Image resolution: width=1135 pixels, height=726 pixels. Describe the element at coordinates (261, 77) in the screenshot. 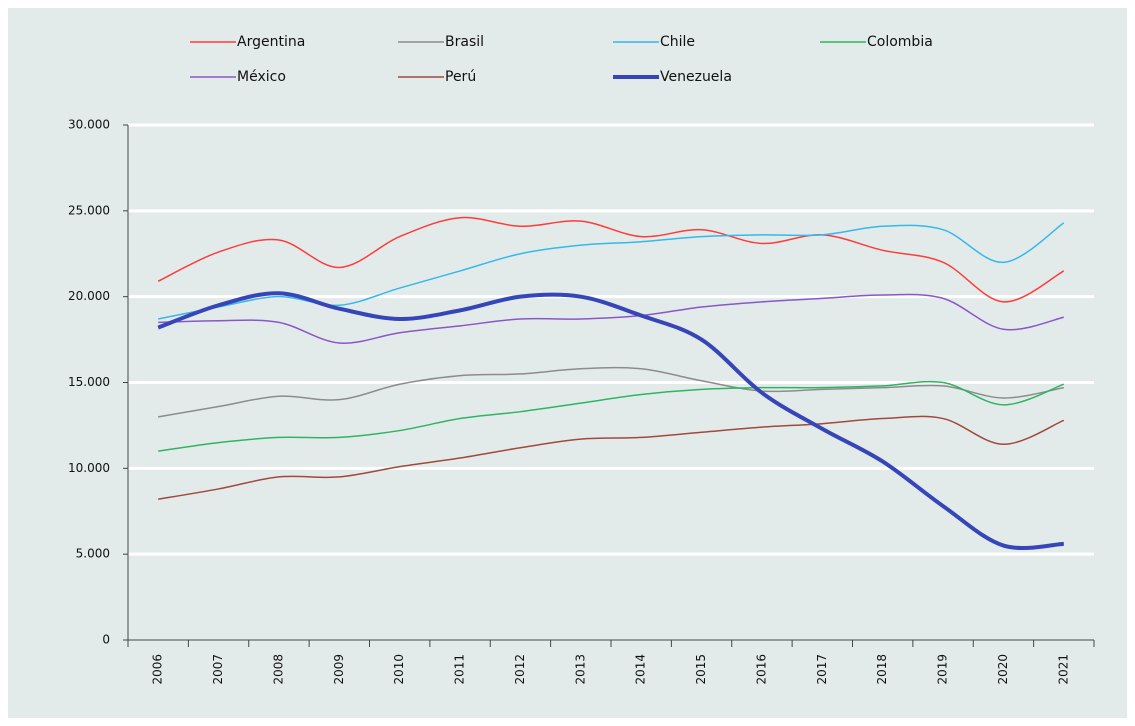

I see `legend-label: México` at that location.